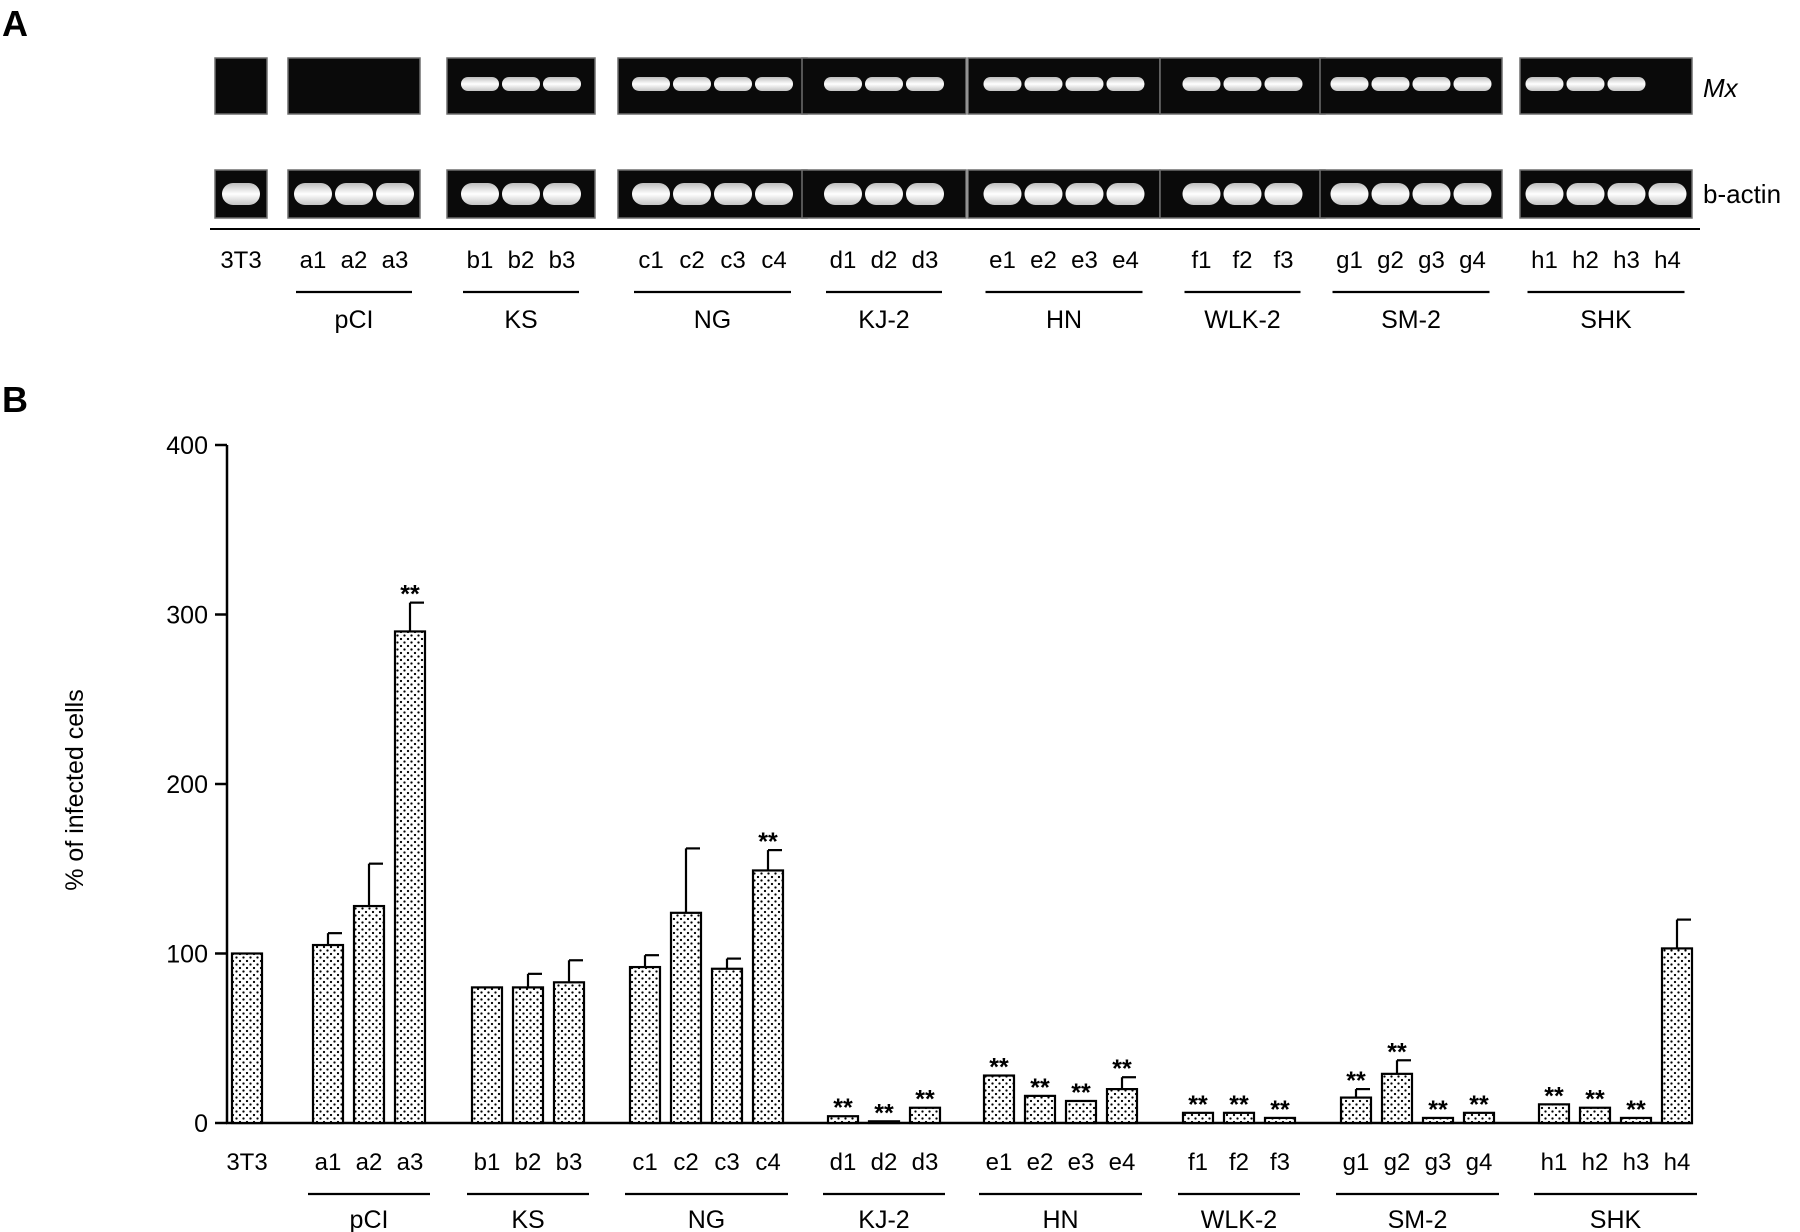 Image resolution: width=1800 pixels, height=1232 pixels. Describe the element at coordinates (843, 84) in the screenshot. I see `band-mx-d1` at that location.